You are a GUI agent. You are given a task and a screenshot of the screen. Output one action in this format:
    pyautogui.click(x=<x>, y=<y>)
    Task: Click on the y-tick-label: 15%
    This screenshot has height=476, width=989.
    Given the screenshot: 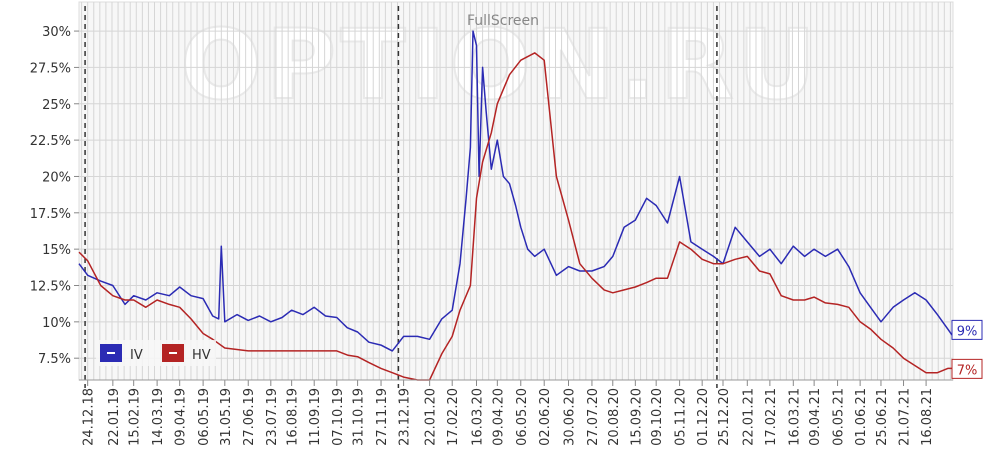 What is the action you would take?
    pyautogui.click(x=56, y=250)
    